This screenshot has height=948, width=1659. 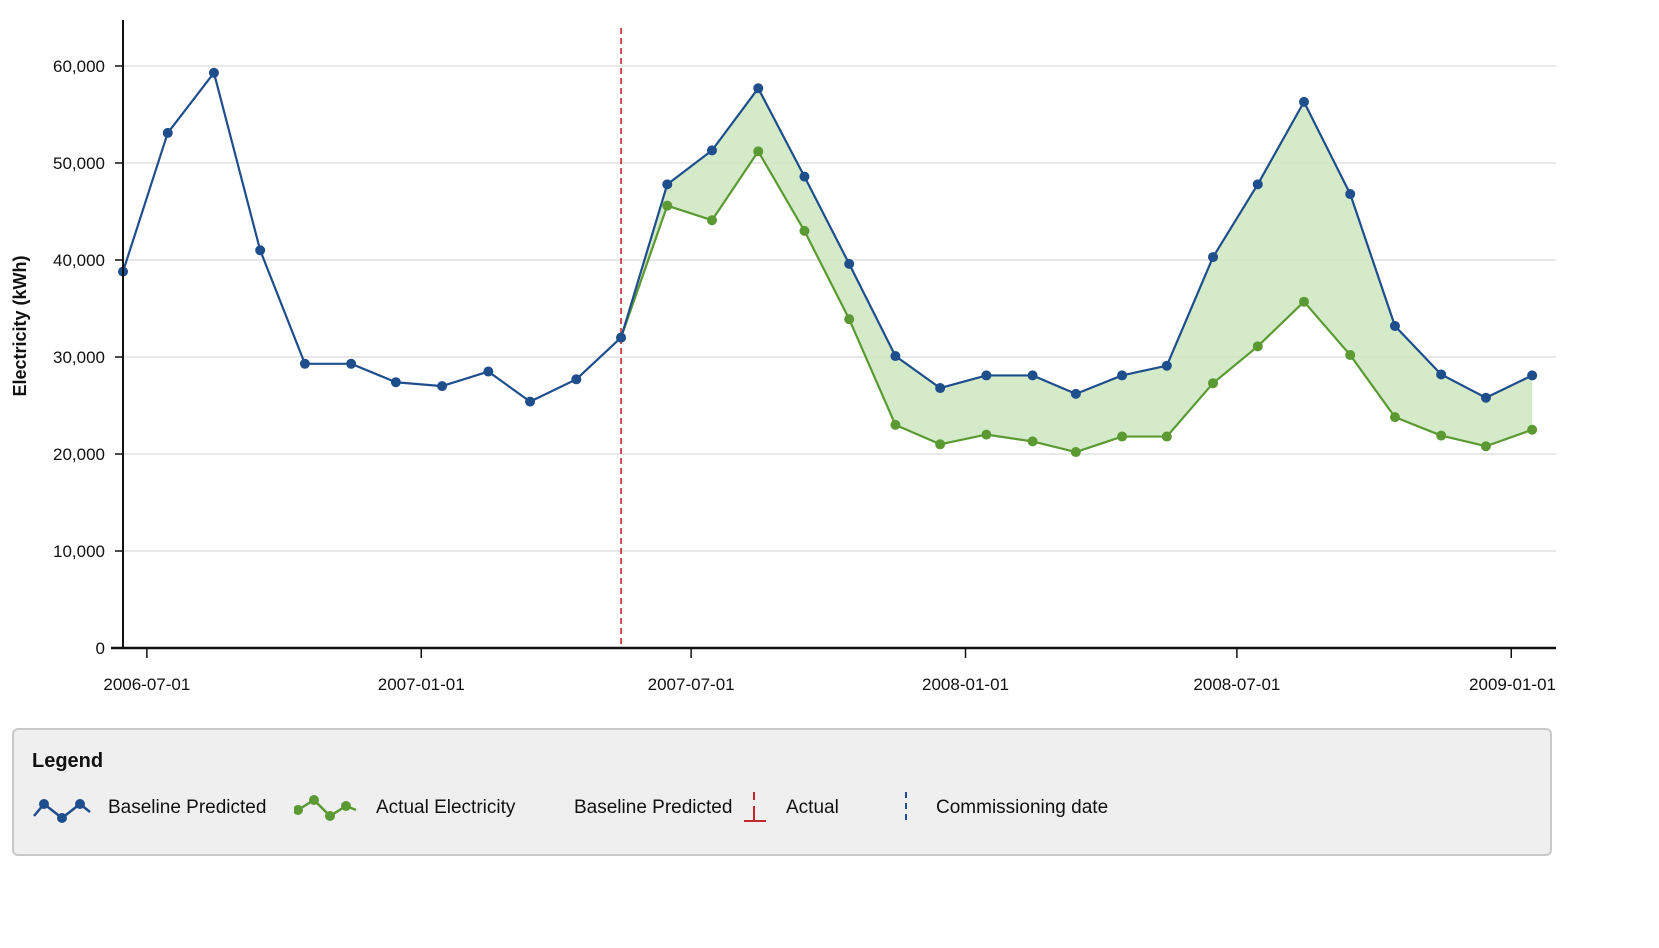 What do you see at coordinates (1512, 684) in the screenshot?
I see `x-tick-label: 2009-01-01` at bounding box center [1512, 684].